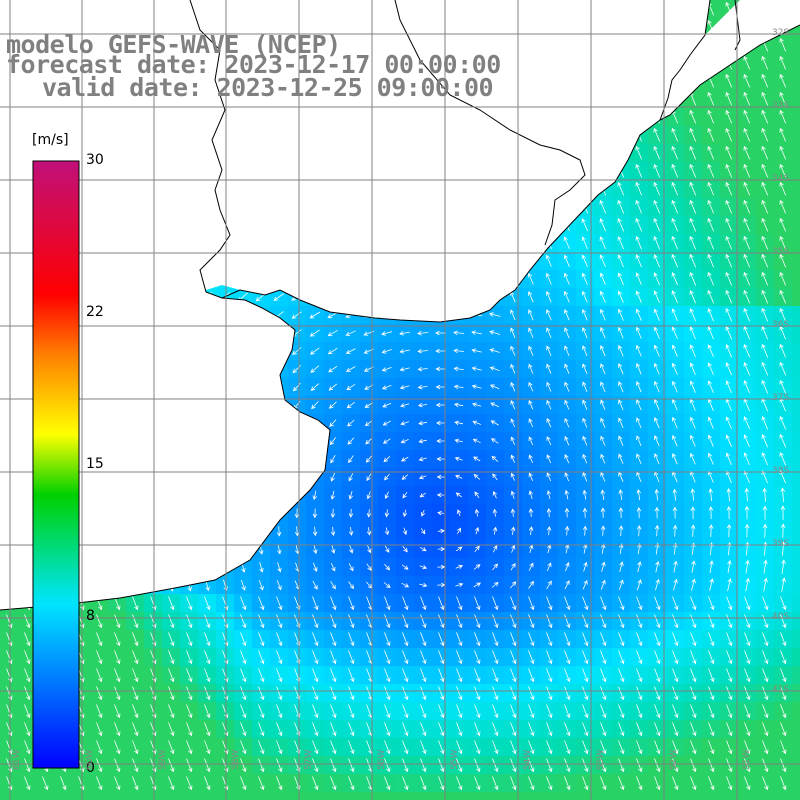  I want to click on lon-label: 53W, so click(601, 759).